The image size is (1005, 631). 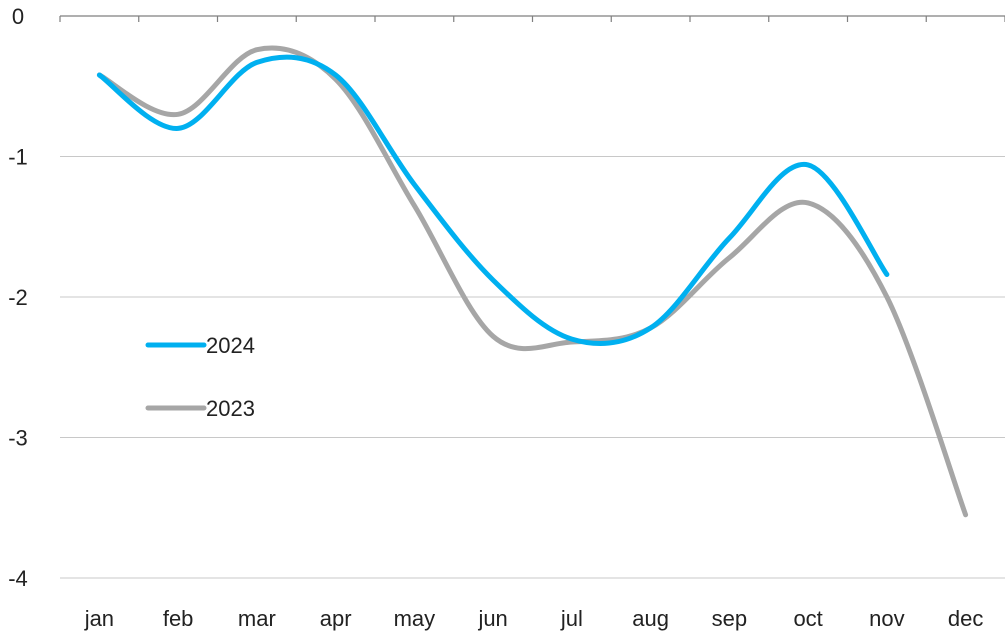 I want to click on x-tick-label: feb, so click(x=178, y=618).